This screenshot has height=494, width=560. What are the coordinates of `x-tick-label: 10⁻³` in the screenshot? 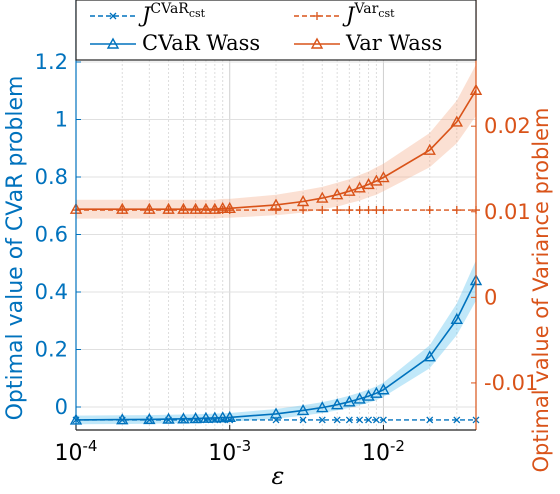 It's located at (229, 451).